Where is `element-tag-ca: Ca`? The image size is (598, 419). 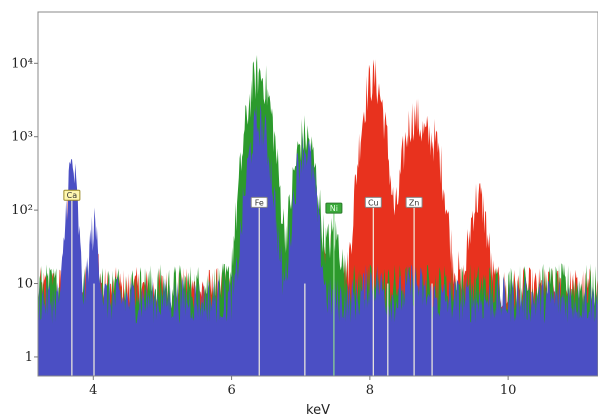
element-tag-ca: Ca is located at coordinates (72, 195).